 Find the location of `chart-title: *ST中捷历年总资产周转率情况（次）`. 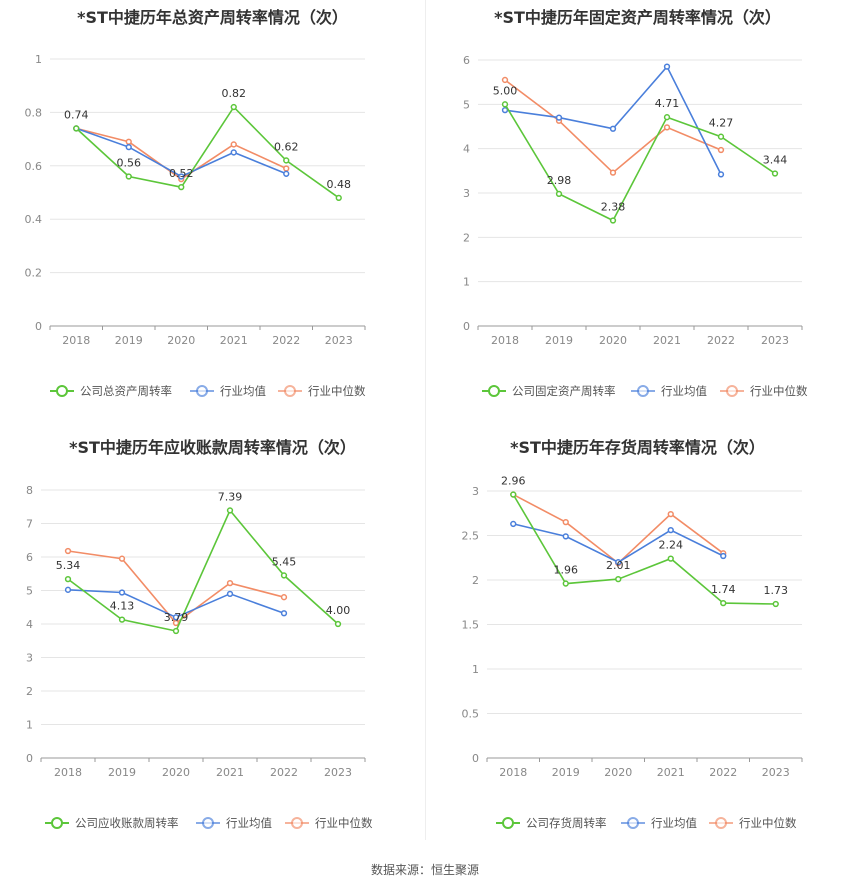

chart-title: *ST中捷历年总资产周转率情况（次） is located at coordinates (212, 17).